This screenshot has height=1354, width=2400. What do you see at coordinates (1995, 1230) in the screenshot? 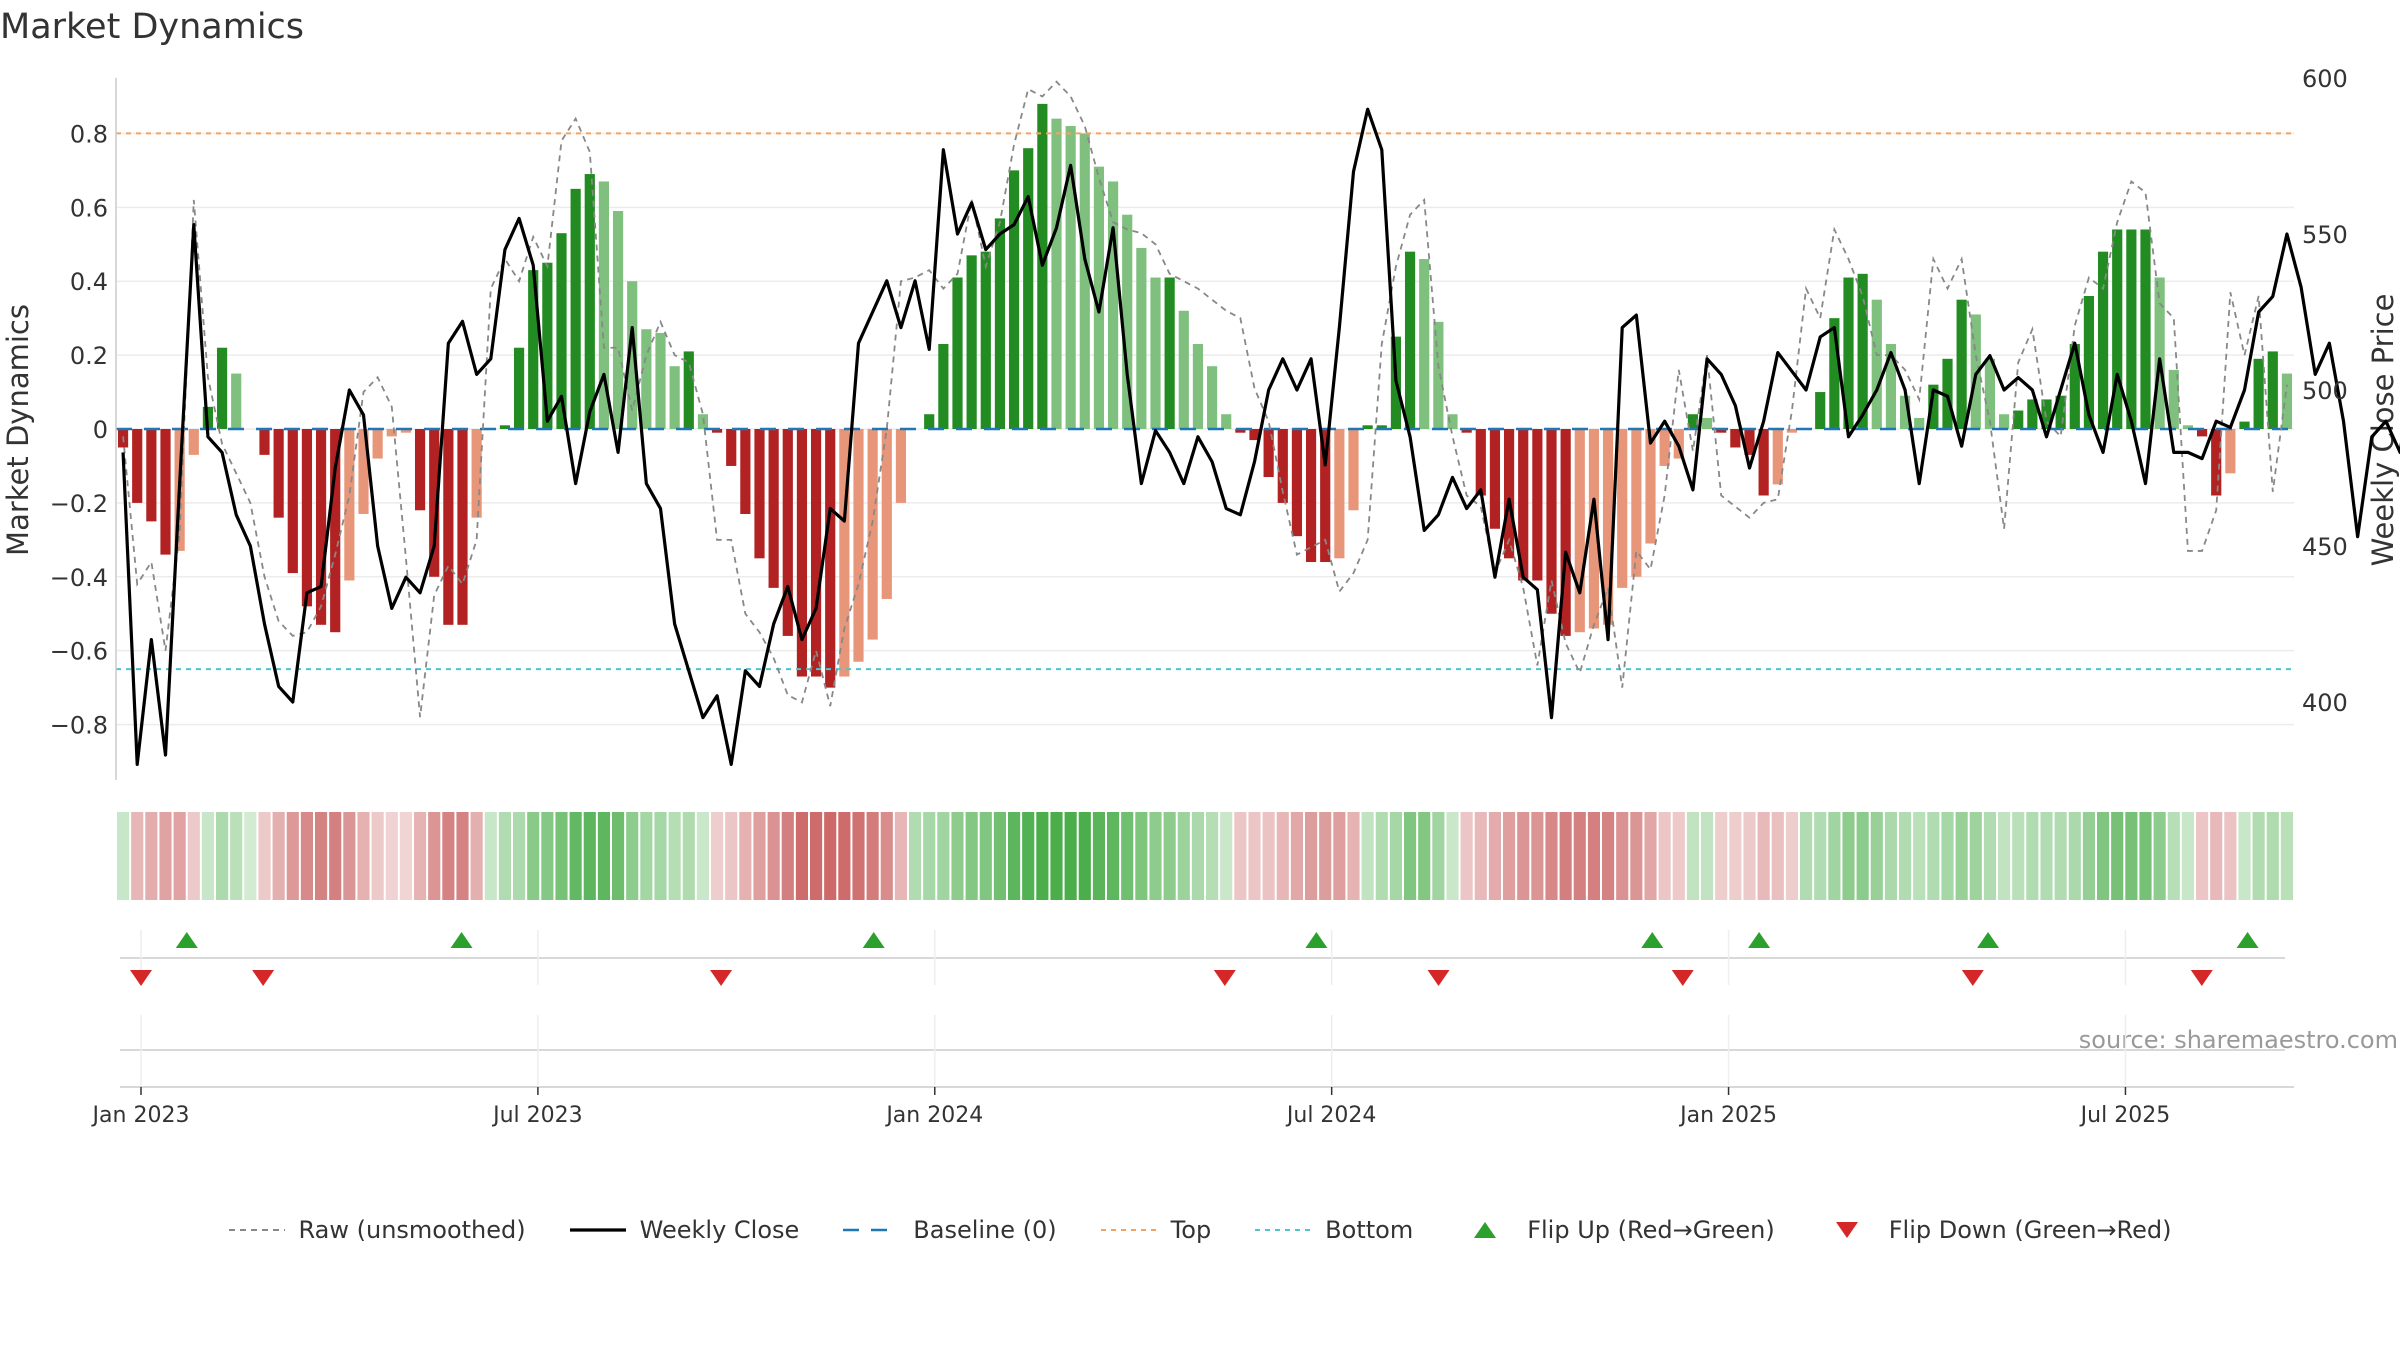
I see `legend-item-flip_down: Flip Down (Green→Red)` at bounding box center [1995, 1230].